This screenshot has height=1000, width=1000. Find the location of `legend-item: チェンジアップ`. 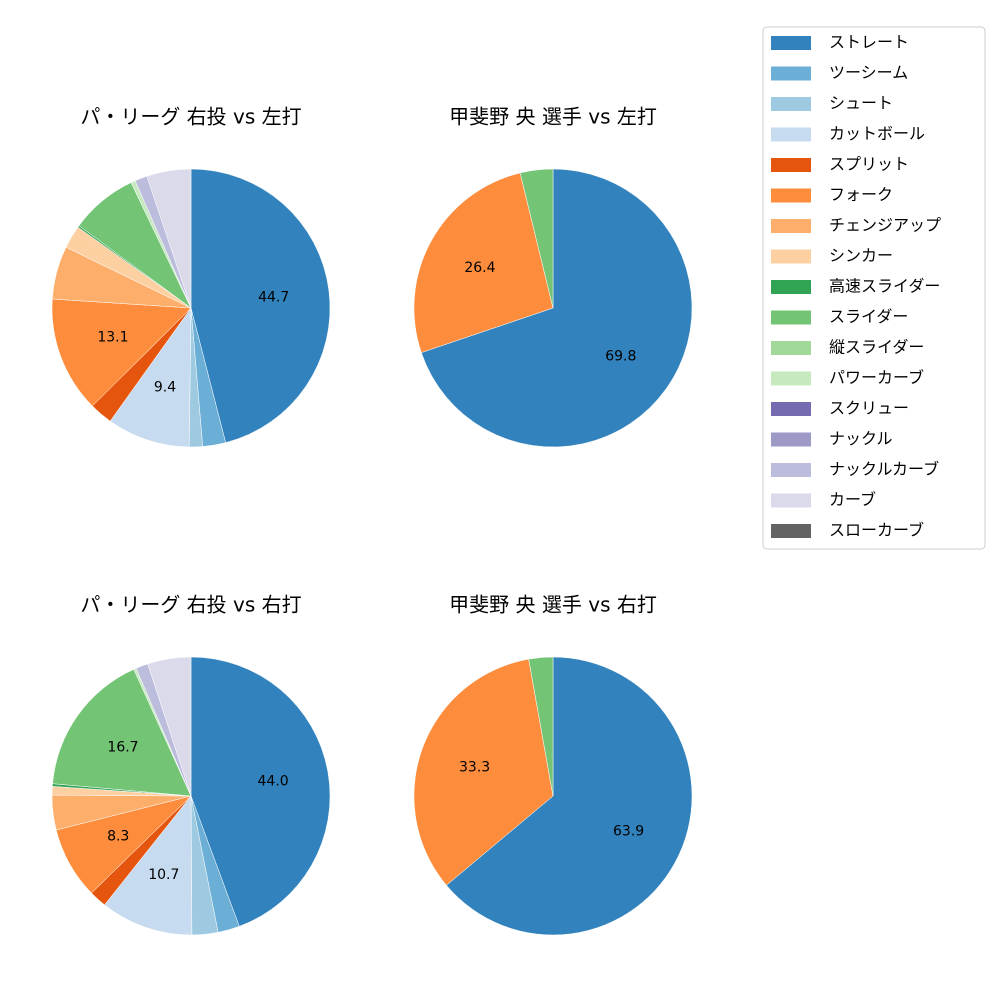

legend-item: チェンジアップ is located at coordinates (856, 225).